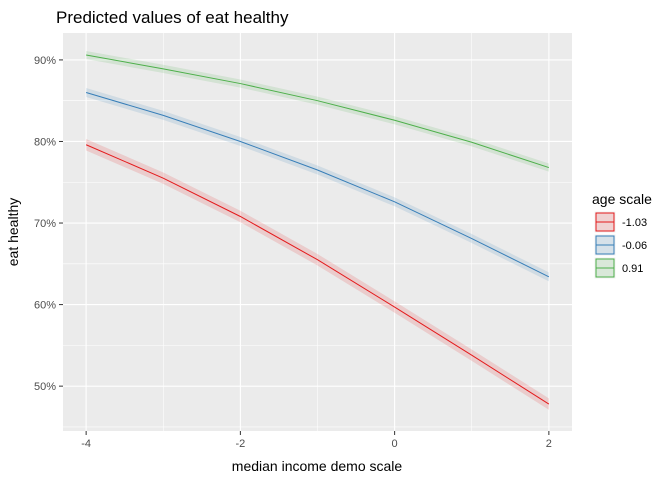  What do you see at coordinates (549, 444) in the screenshot?
I see `x-tick-label: 2` at bounding box center [549, 444].